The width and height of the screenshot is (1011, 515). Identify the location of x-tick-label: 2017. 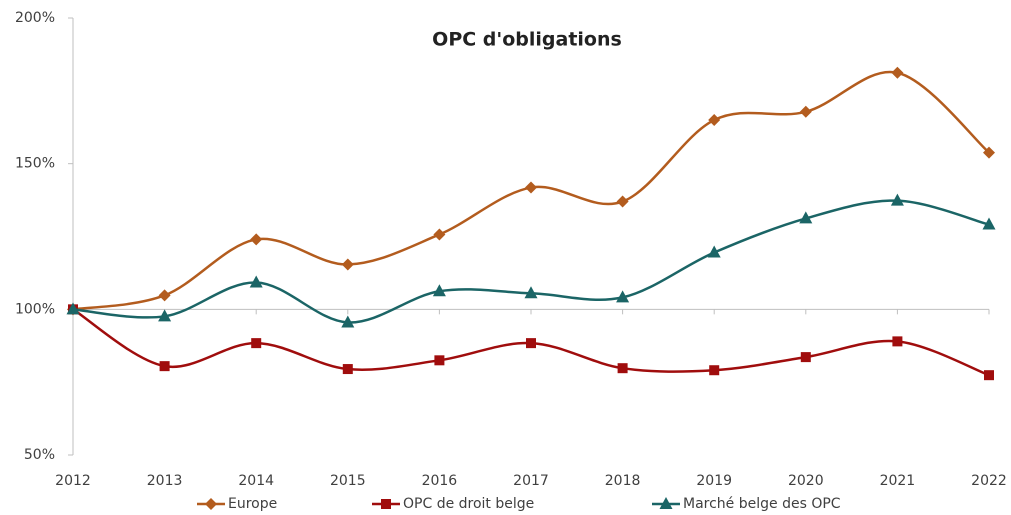
(531, 481).